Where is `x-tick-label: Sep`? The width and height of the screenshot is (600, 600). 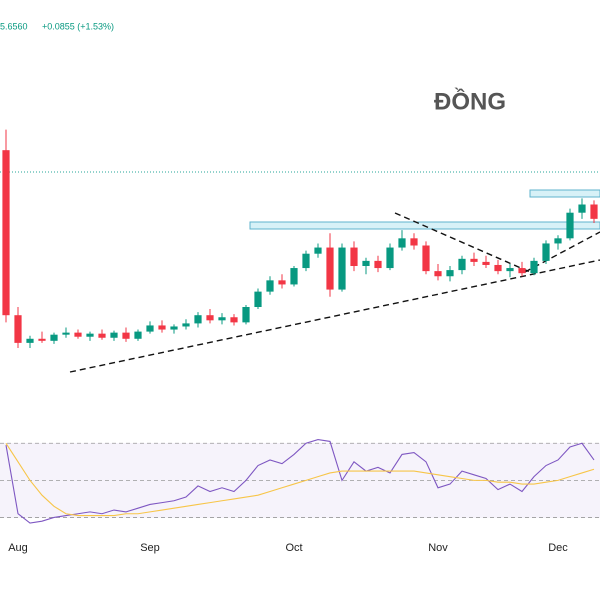
x-tick-label: Sep is located at coordinates (150, 548).